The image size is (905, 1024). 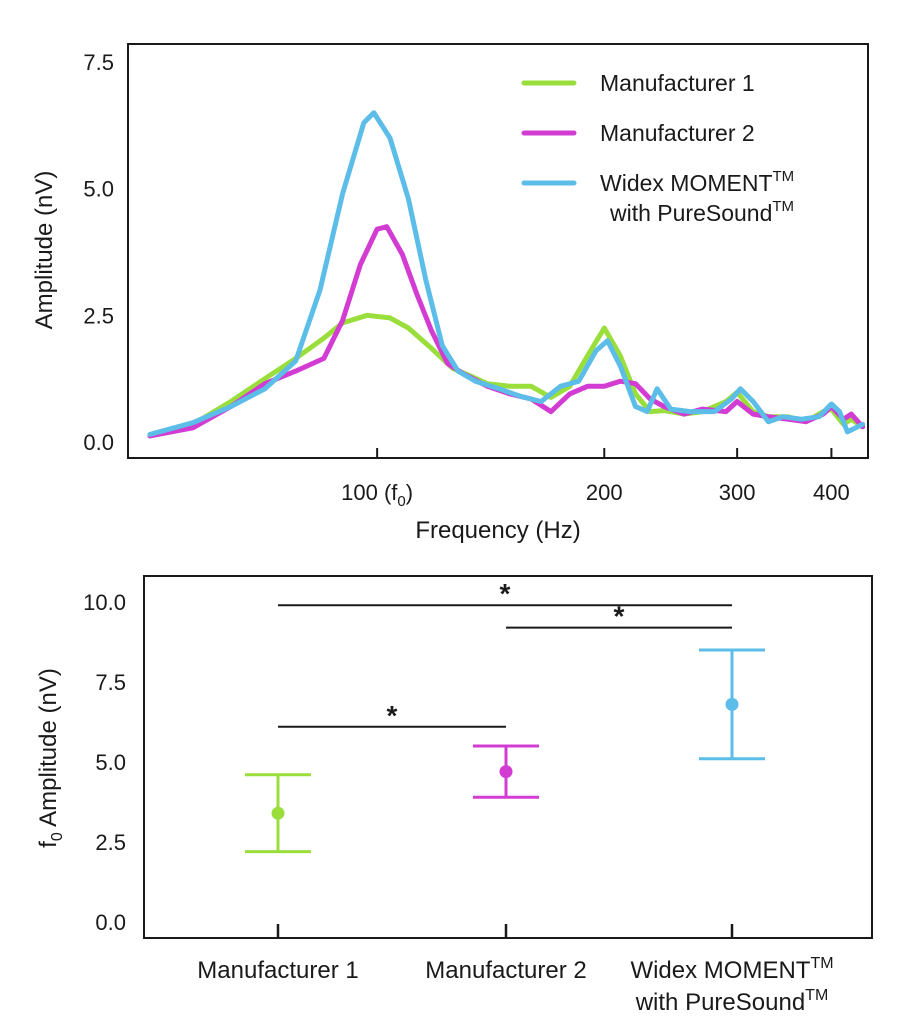 What do you see at coordinates (731, 969) in the screenshot?
I see `x-category-label: Widex MOMENTTM` at bounding box center [731, 969].